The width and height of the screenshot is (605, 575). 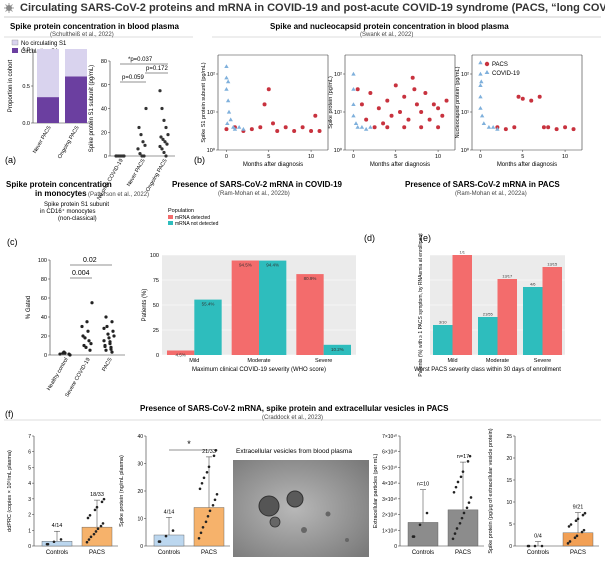 I want to click on b1-pacs-point, so click(x=260, y=127).